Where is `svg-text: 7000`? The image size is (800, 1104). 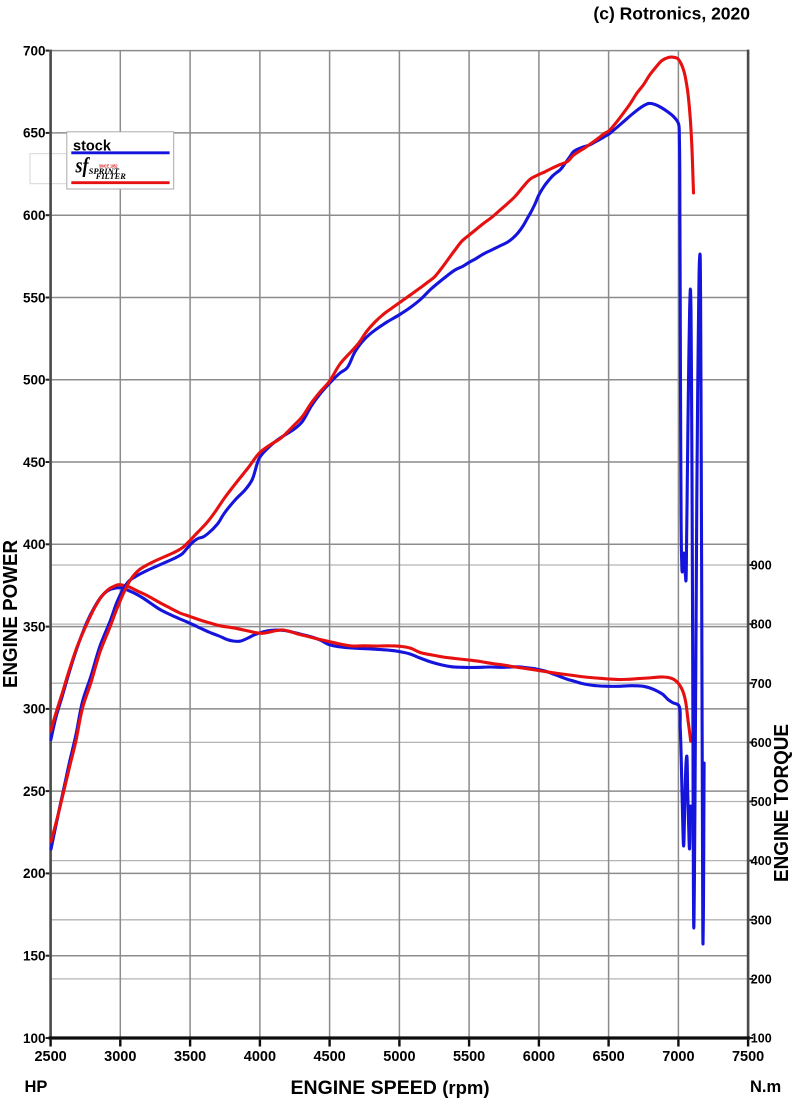
svg-text: 7000 is located at coordinates (678, 1057).